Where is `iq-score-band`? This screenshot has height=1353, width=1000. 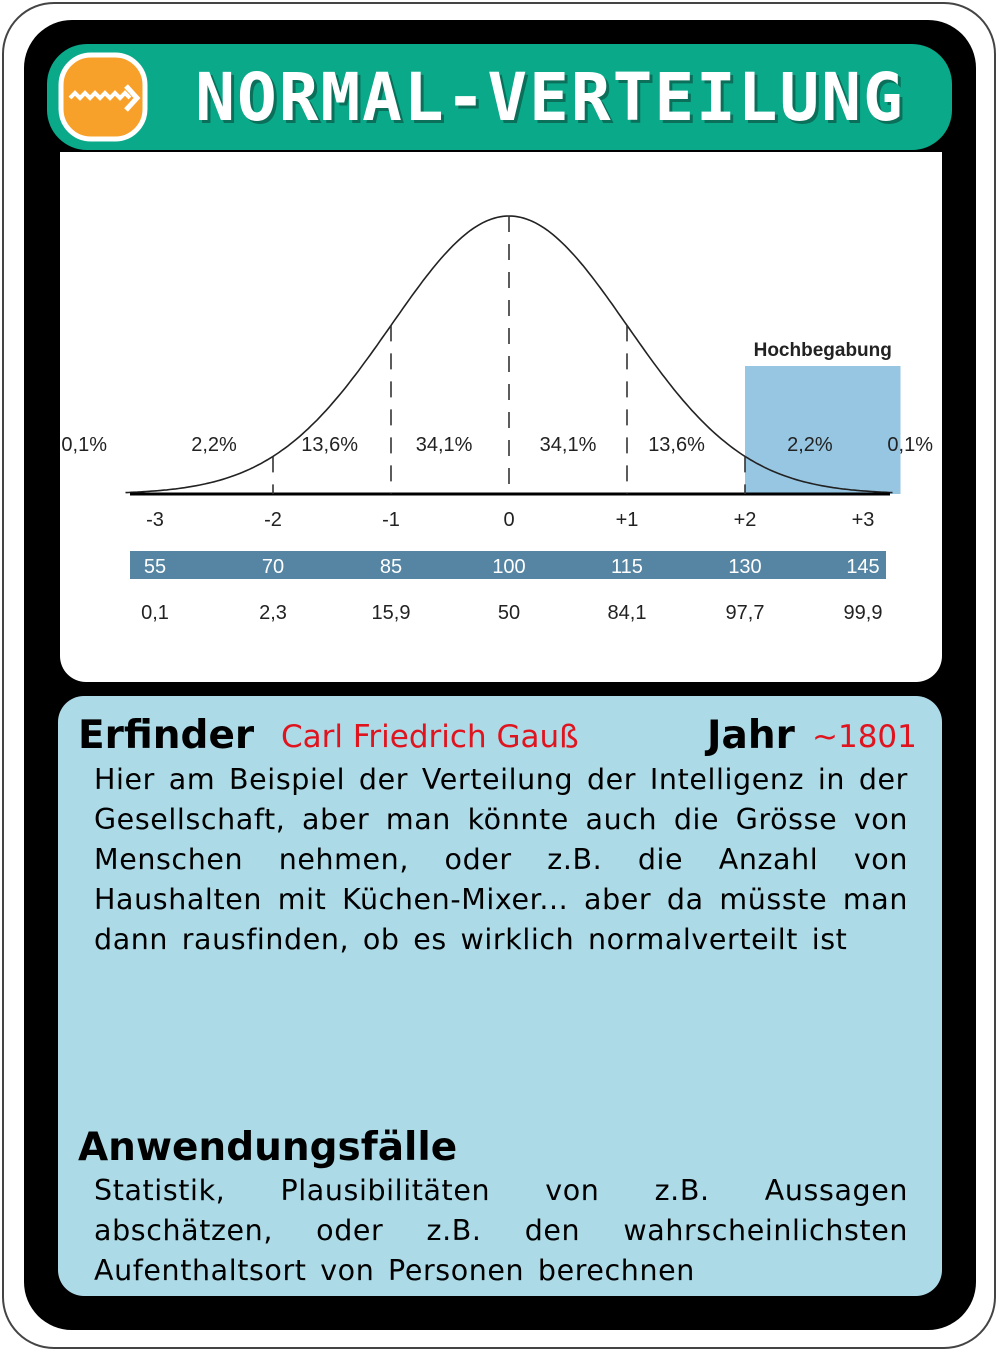 iq-score-band is located at coordinates (508, 565).